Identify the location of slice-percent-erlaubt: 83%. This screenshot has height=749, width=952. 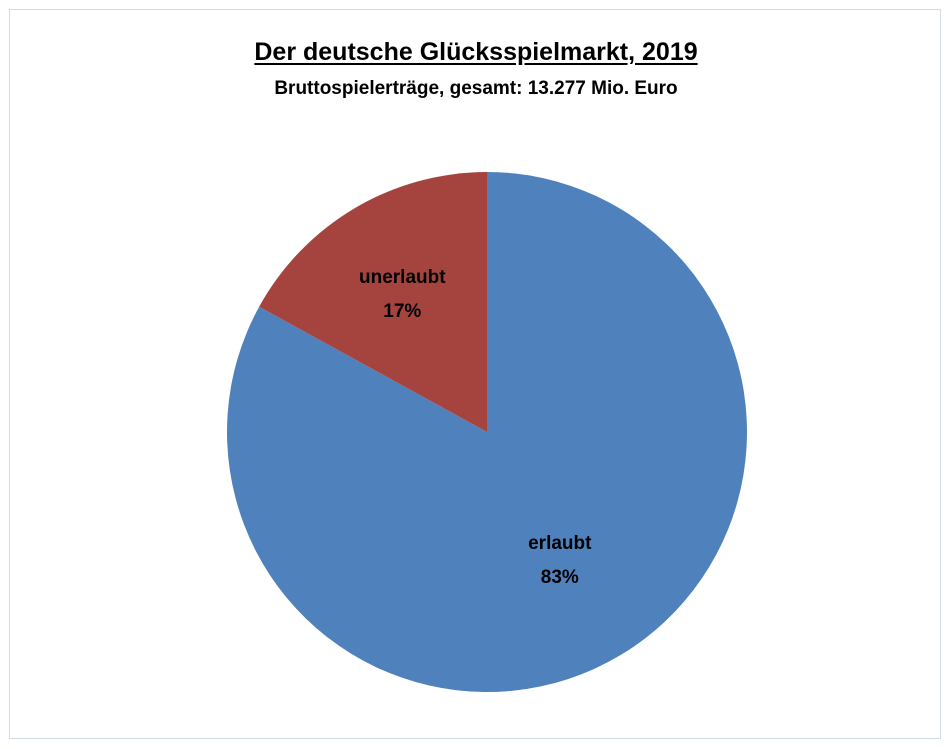
(560, 577).